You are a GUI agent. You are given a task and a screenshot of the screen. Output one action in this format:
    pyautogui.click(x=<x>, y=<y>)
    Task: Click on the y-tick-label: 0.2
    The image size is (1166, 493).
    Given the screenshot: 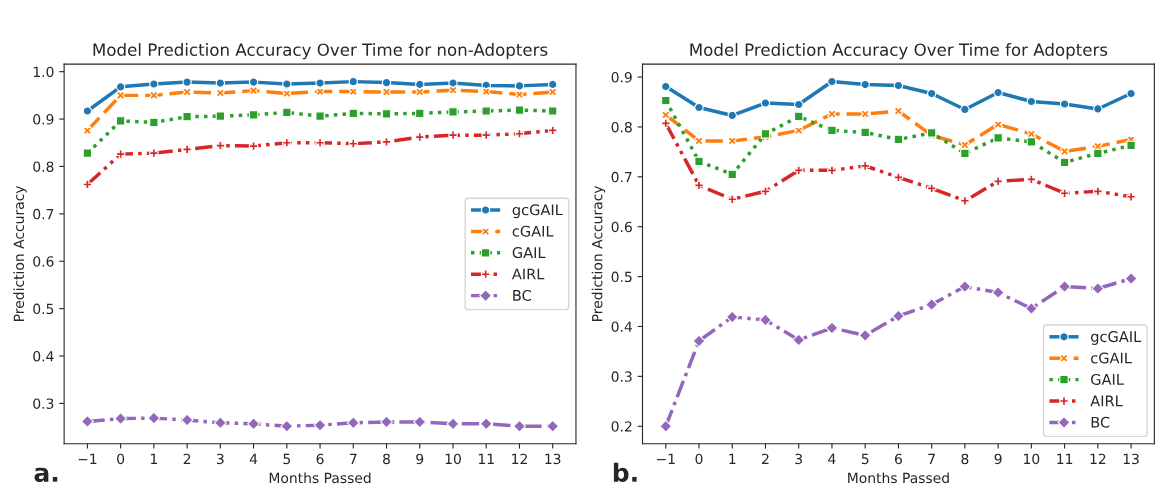 What is the action you would take?
    pyautogui.click(x=621, y=426)
    